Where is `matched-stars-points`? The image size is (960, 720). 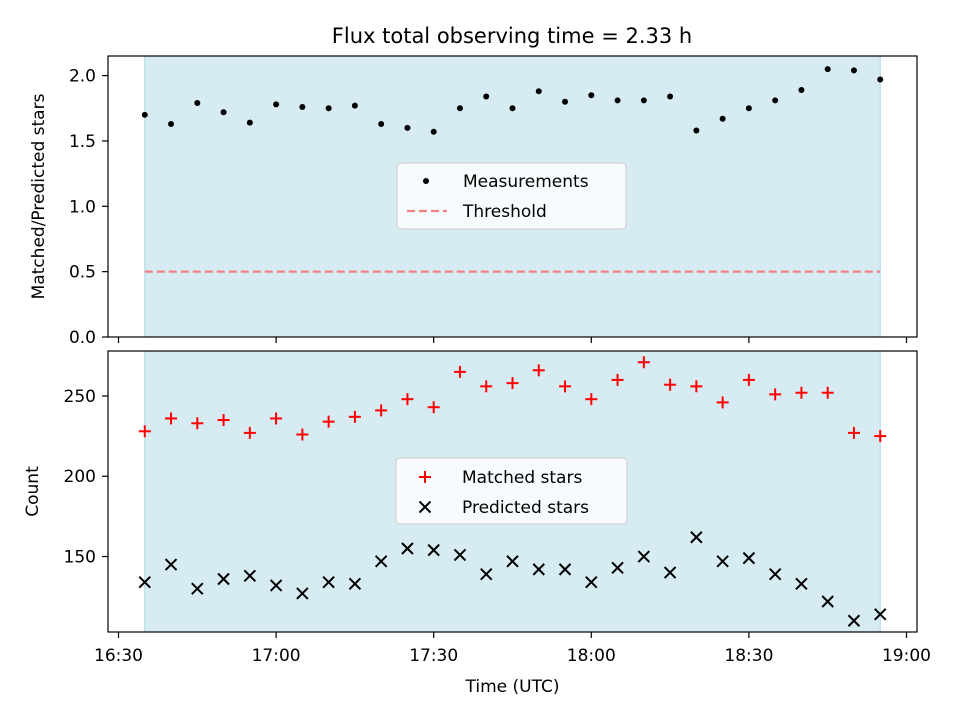
matched-stars-points is located at coordinates (512, 399).